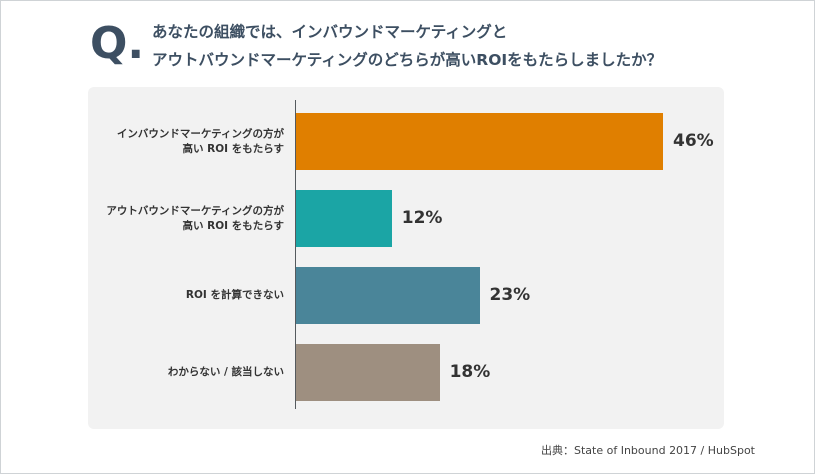 This screenshot has width=815, height=474. What do you see at coordinates (470, 371) in the screenshot?
I see `value-label-4: 18%` at bounding box center [470, 371].